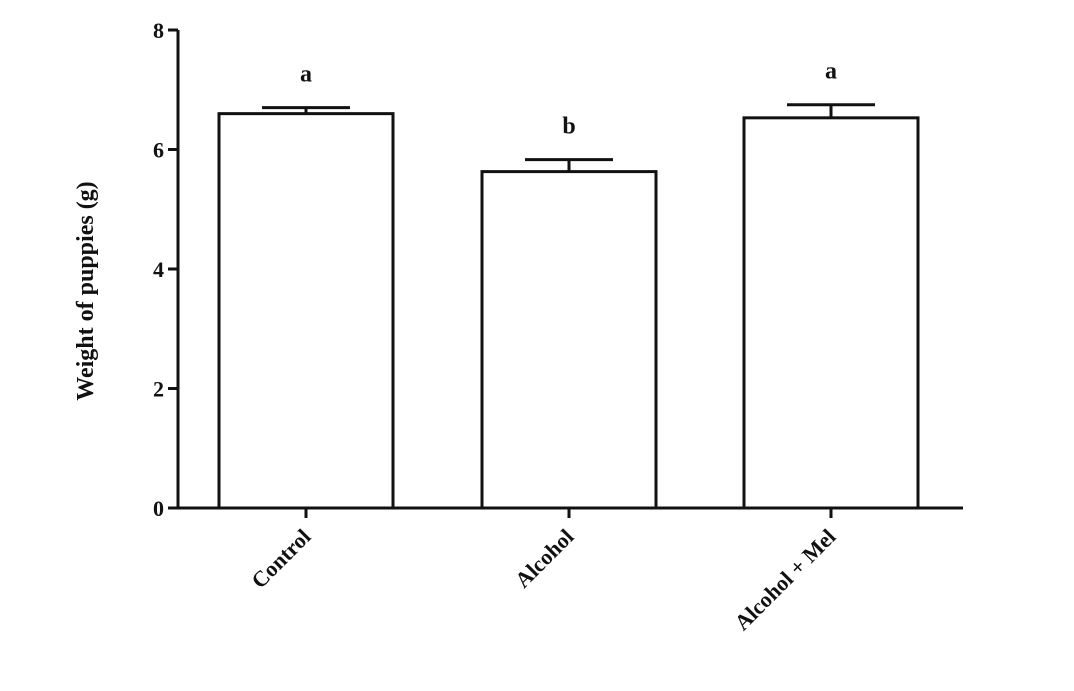  I want to click on category-label: Alcohol + Mel, so click(784, 579).